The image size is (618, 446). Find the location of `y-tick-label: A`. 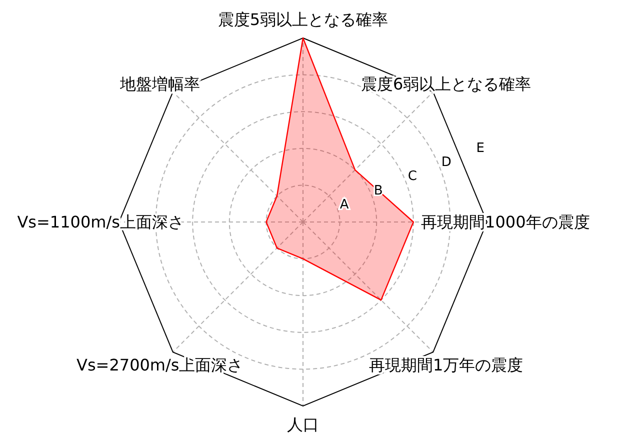

y-tick-label: A is located at coordinates (344, 204).